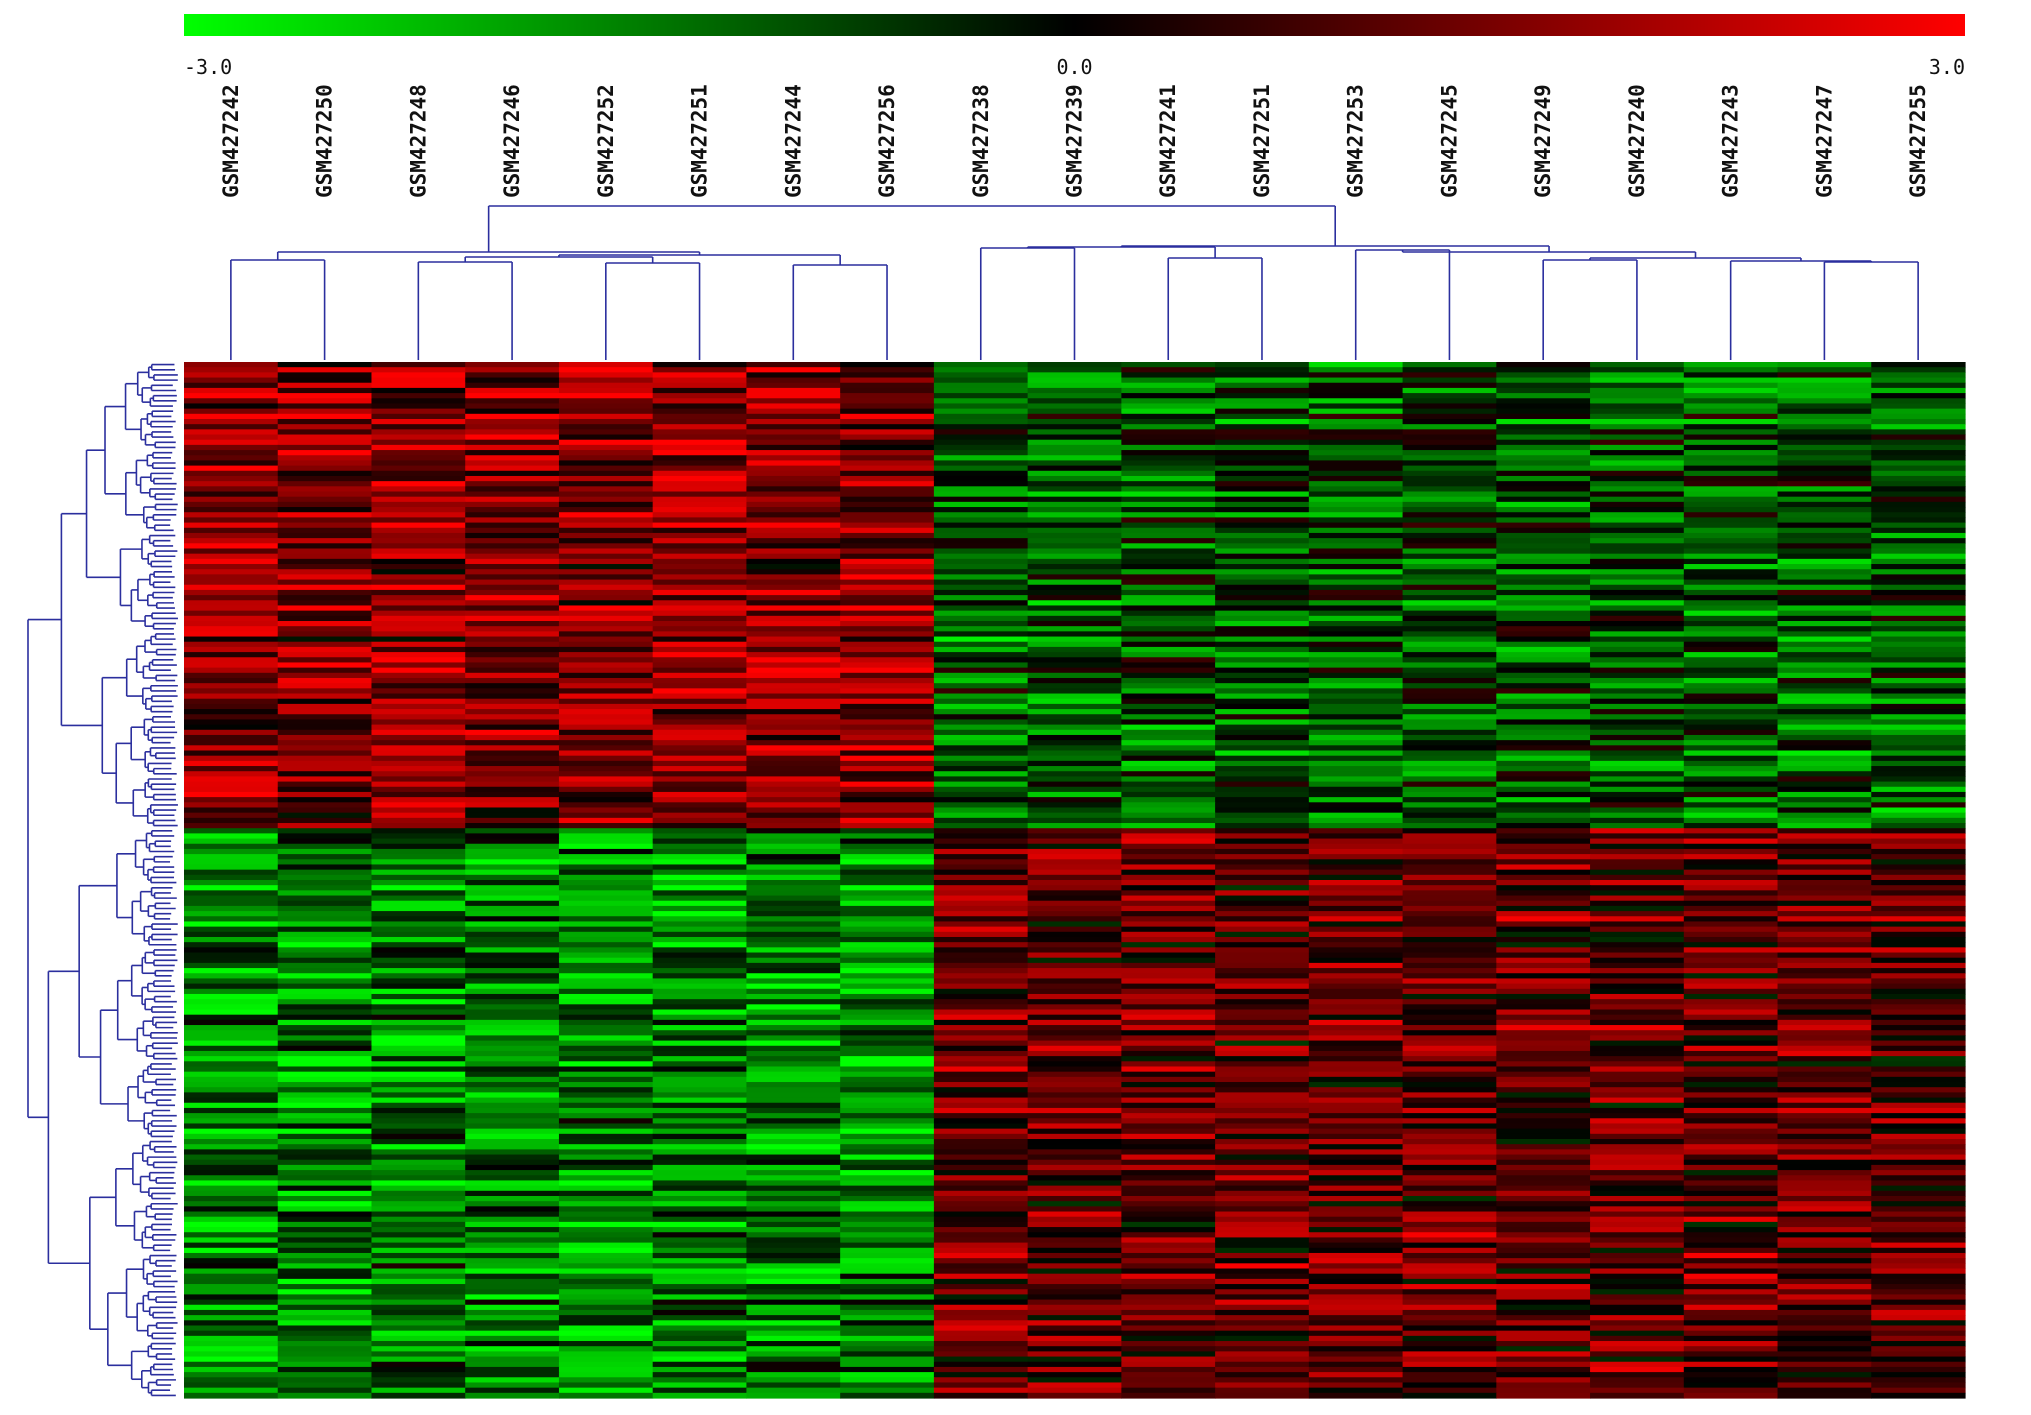 The height and width of the screenshot is (1415, 2031). What do you see at coordinates (1449, 141) in the screenshot?
I see `column-label: GSM427245` at bounding box center [1449, 141].